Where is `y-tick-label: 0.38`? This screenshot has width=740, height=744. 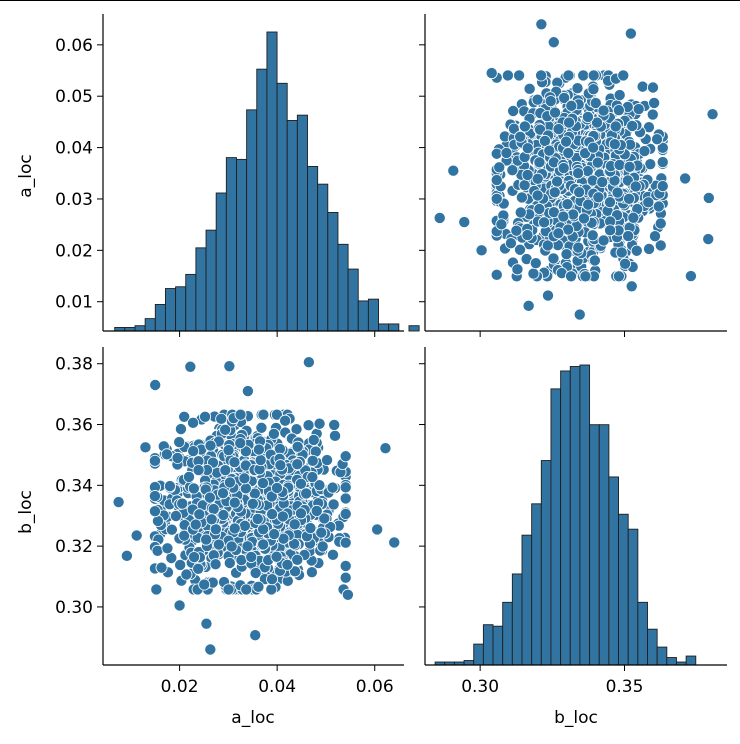 y-tick-label: 0.38 is located at coordinates (74, 365).